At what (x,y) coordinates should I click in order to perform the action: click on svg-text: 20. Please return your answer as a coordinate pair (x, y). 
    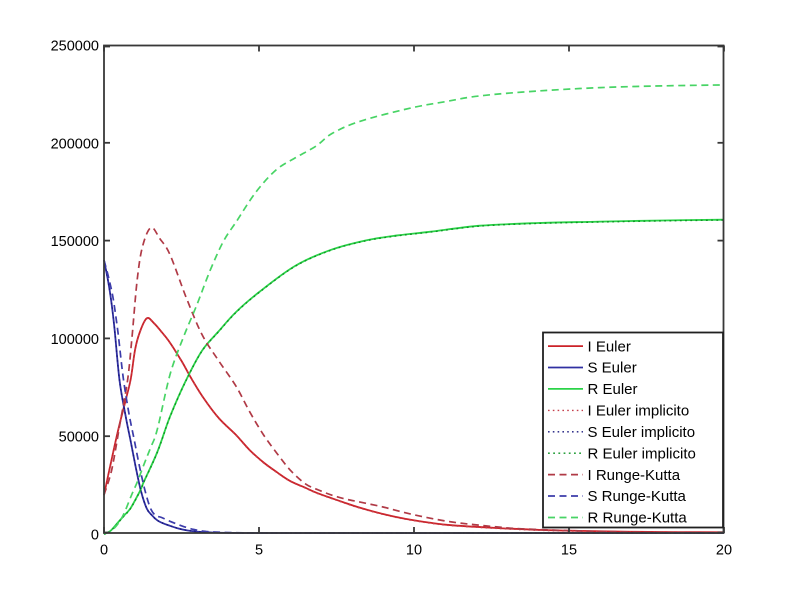
    Looking at the image, I should click on (724, 551).